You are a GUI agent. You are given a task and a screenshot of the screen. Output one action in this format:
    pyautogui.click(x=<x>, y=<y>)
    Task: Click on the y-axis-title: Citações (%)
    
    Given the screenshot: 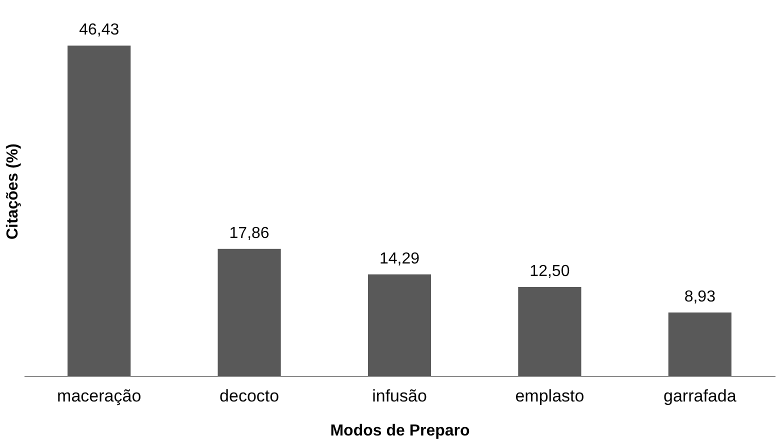 What is the action you would take?
    pyautogui.click(x=13, y=191)
    